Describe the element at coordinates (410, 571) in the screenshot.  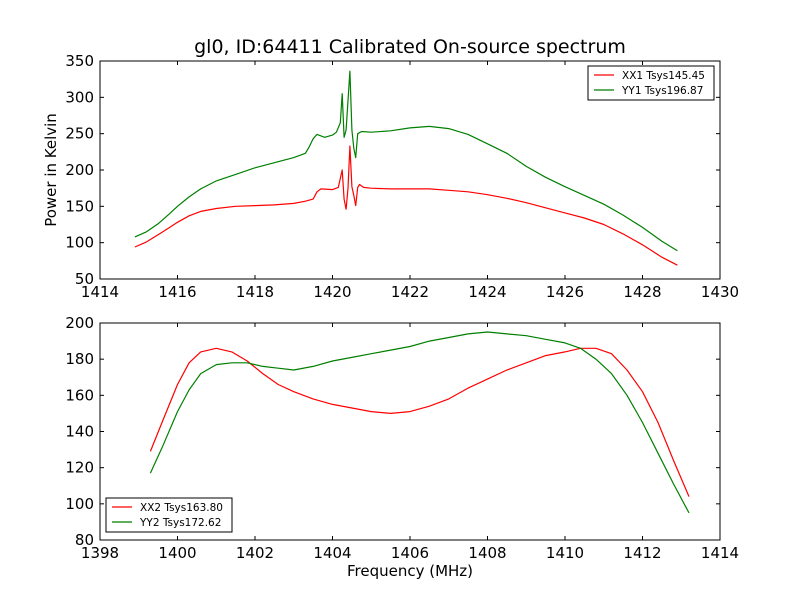
I see `x-axis-label: Frequency (MHz)` at that location.